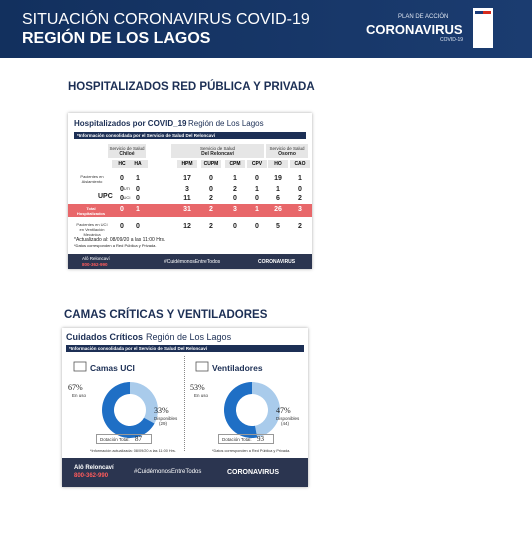 The image size is (532, 535). Describe the element at coordinates (166, 315) in the screenshot. I see `section-heading: CAMAS CRÍTICAS Y VENTILADORES` at that location.